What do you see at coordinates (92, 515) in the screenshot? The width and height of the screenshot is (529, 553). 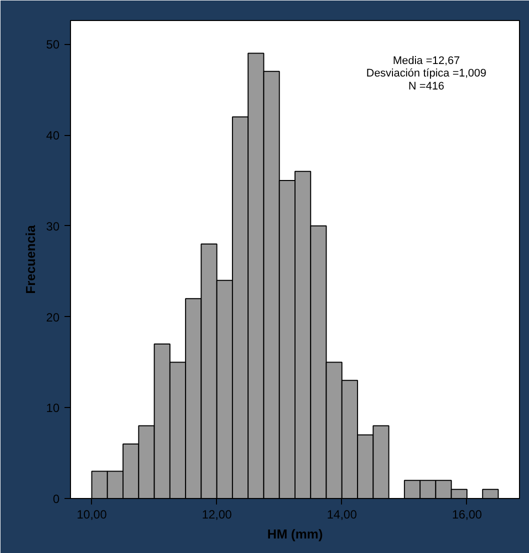 I see `x-tick-label: 10,00` at bounding box center [92, 515].